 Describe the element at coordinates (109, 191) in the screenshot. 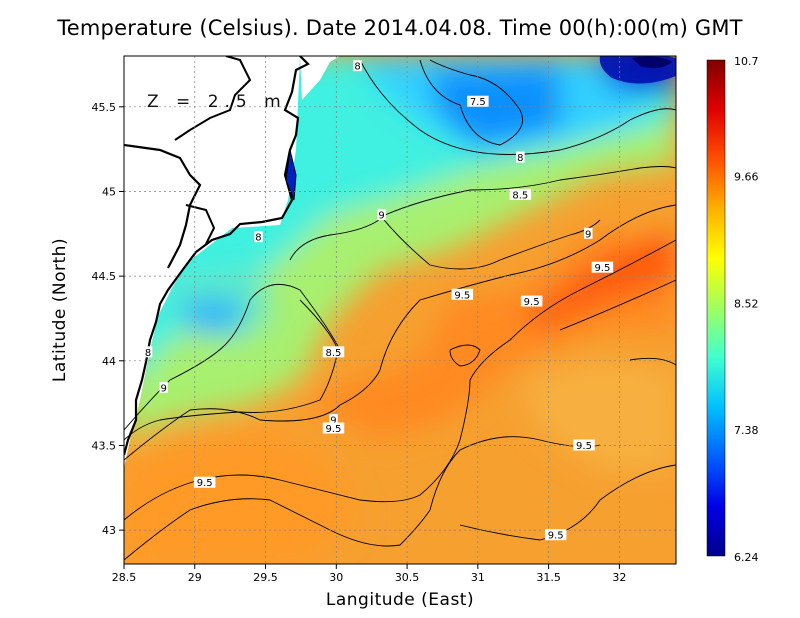

I see `y-tick-label: 45` at that location.